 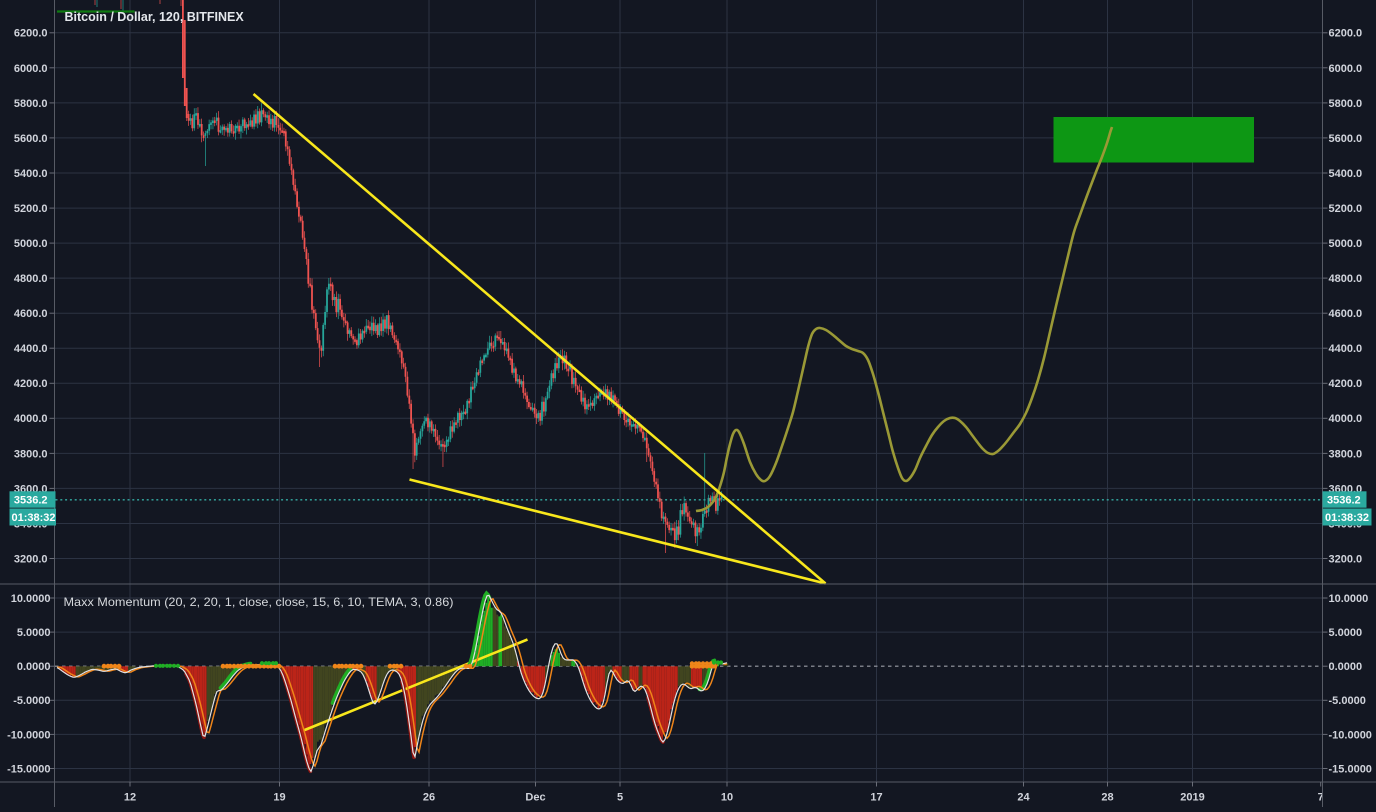 I want to click on svg-text: 17, so click(x=876, y=798).